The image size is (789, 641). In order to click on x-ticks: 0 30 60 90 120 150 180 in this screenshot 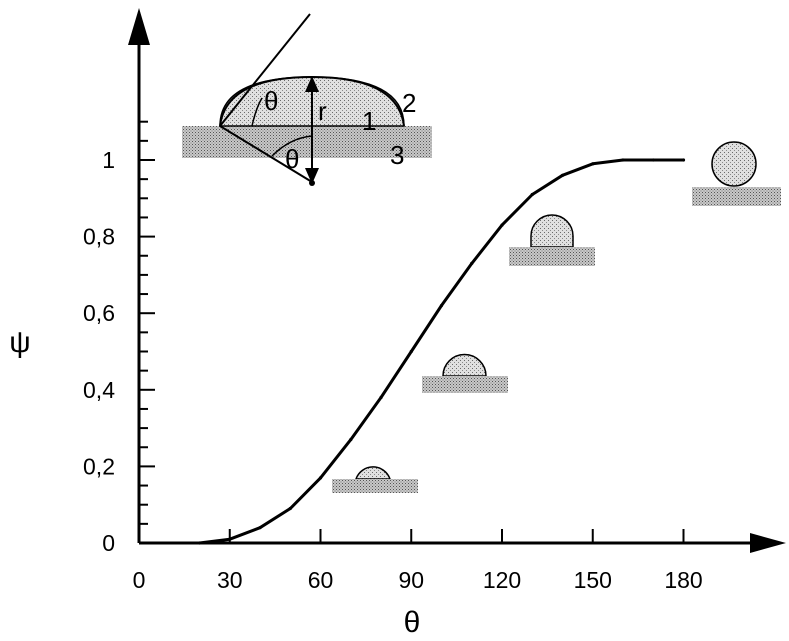, I will do `click(418, 561)`.